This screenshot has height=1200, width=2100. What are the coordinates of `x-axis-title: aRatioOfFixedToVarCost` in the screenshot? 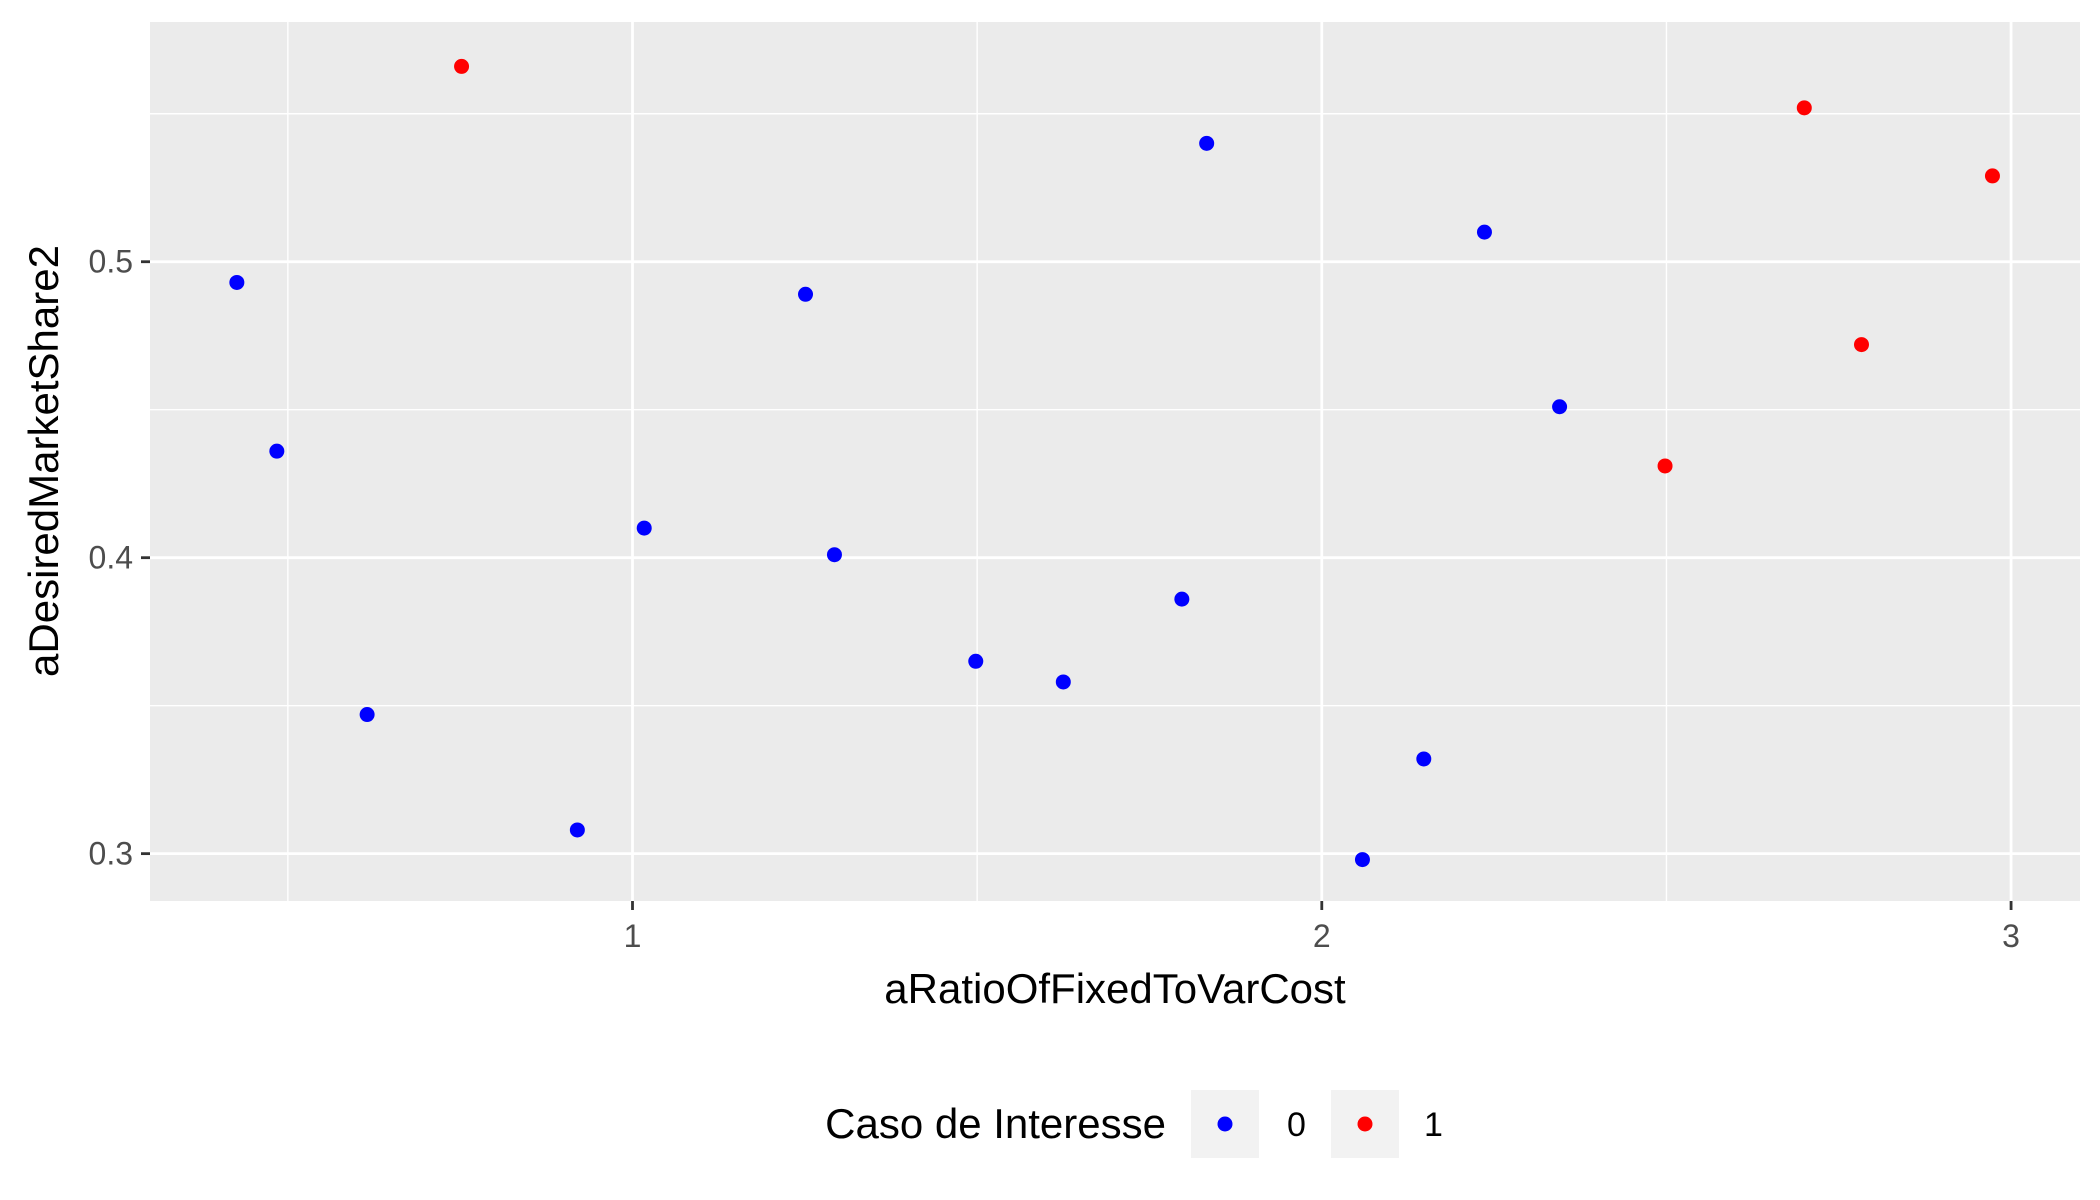 It's located at (1115, 988).